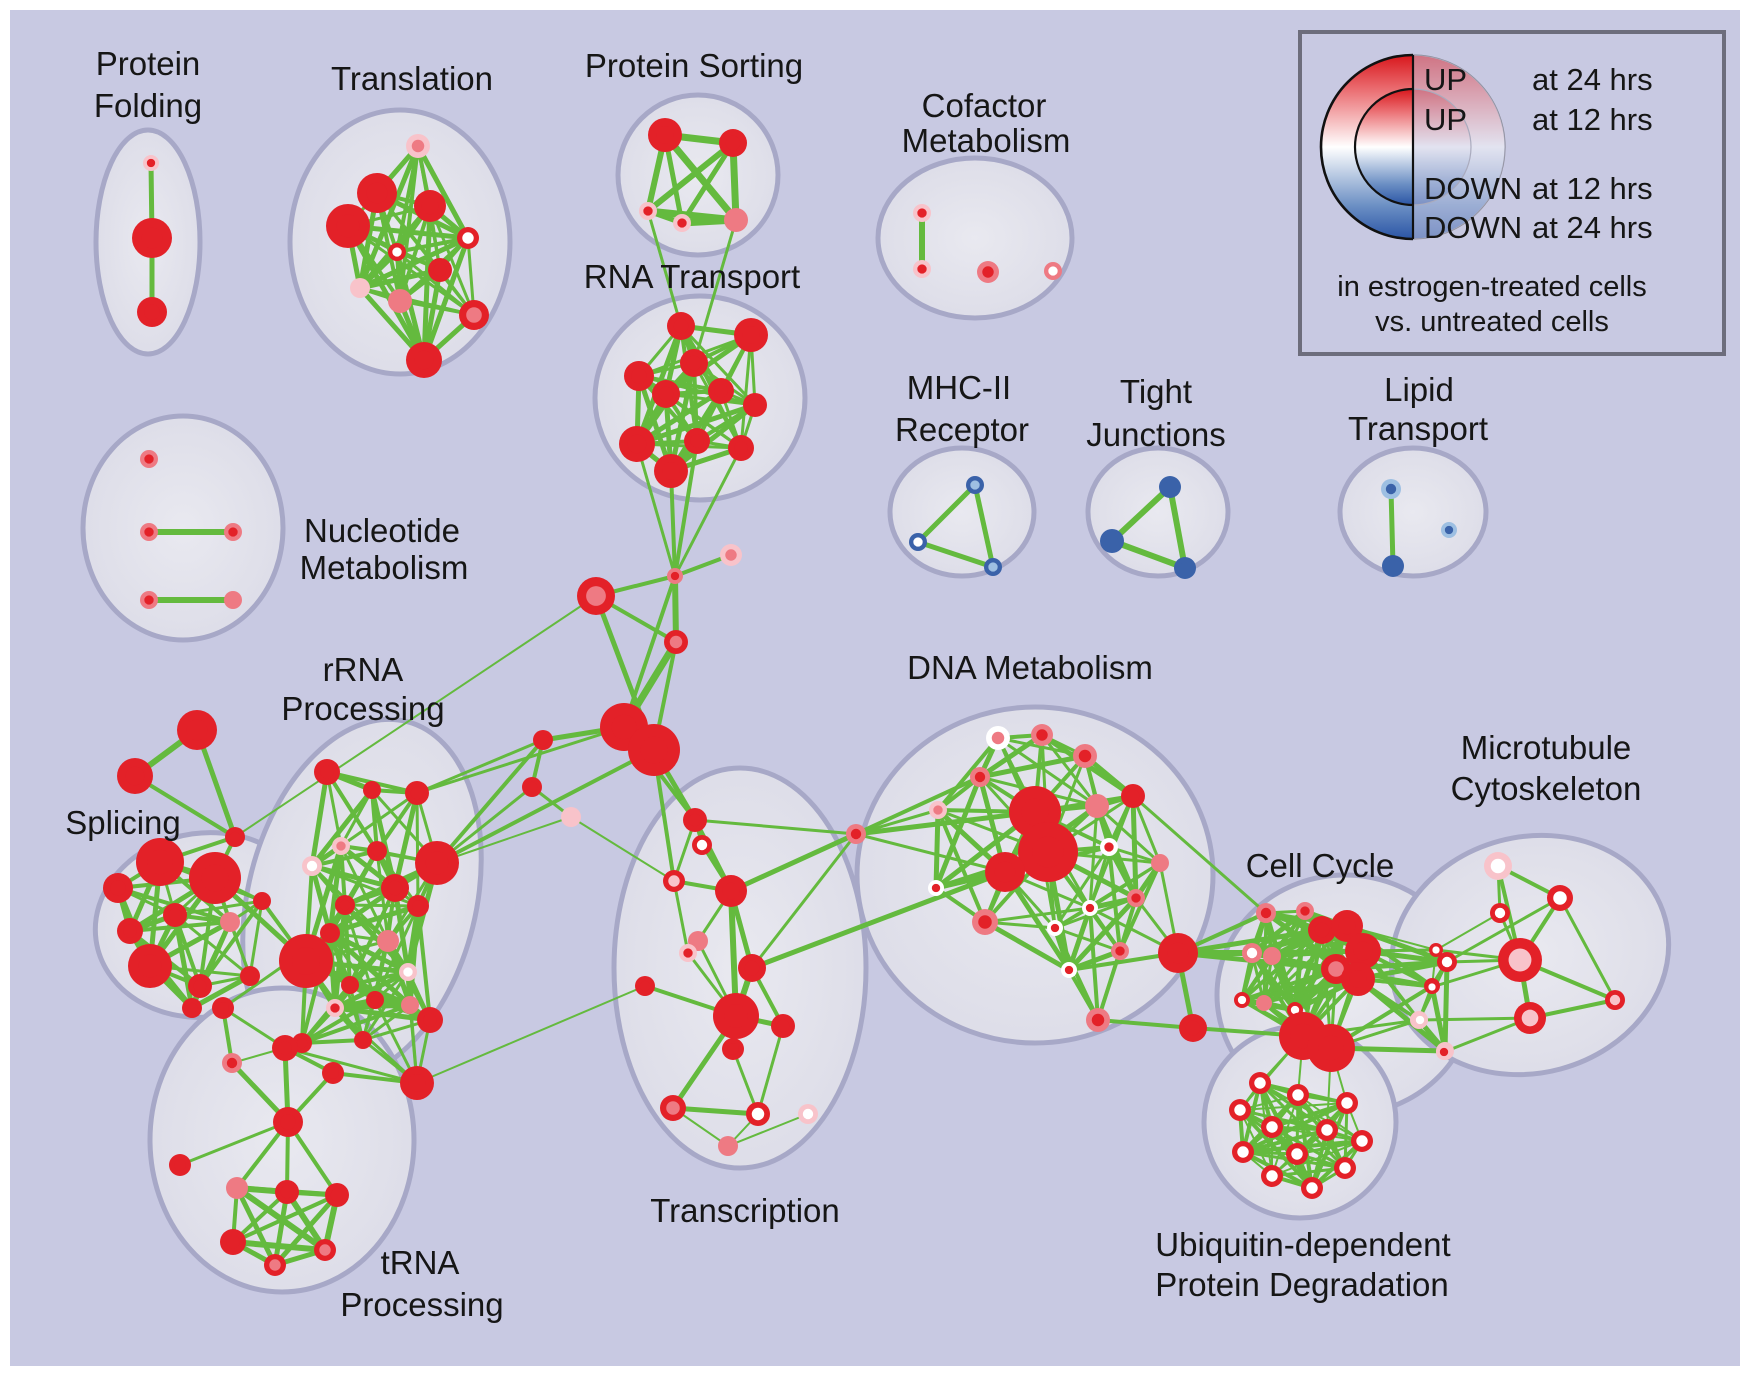  Describe the element at coordinates (1473, 188) in the screenshot. I see `legend-down12-label: DOWN` at that location.